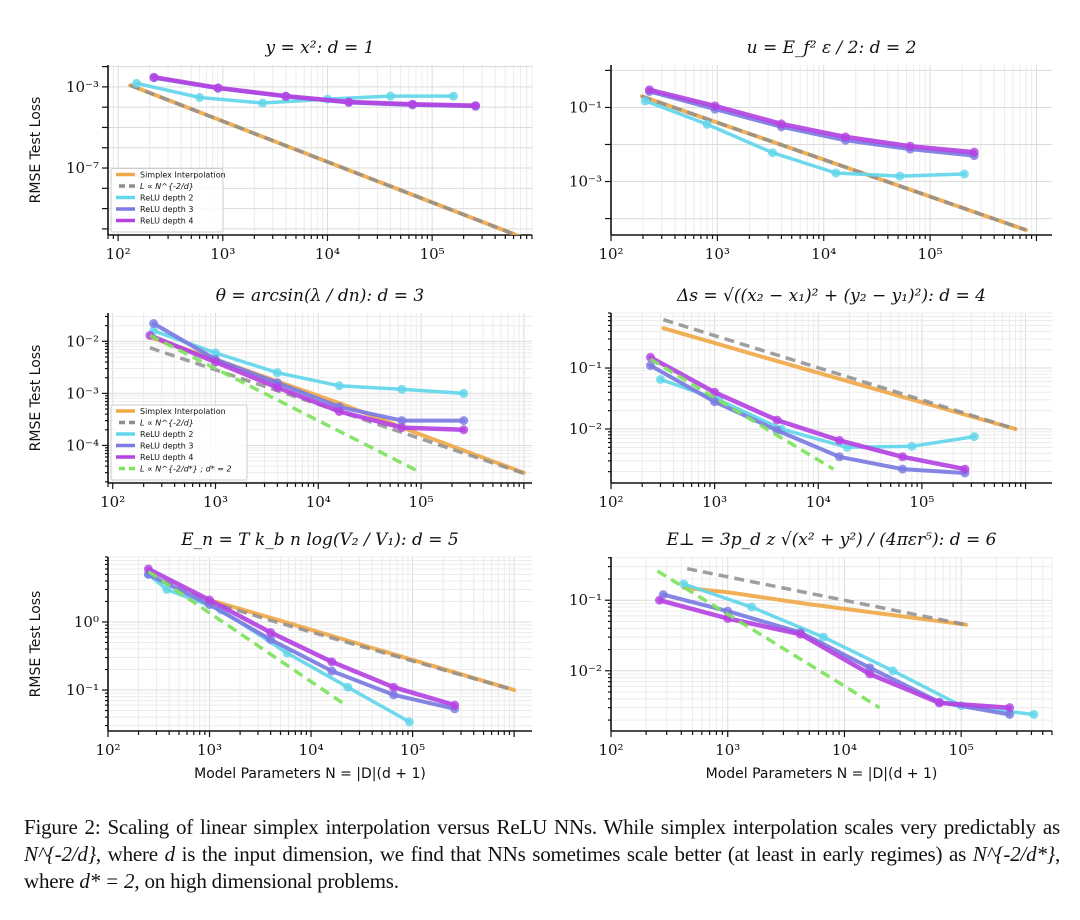 Image resolution: width=1080 pixels, height=920 pixels. Describe the element at coordinates (82, 168) in the screenshot. I see `y-tick-label: 10⁻⁷` at that location.